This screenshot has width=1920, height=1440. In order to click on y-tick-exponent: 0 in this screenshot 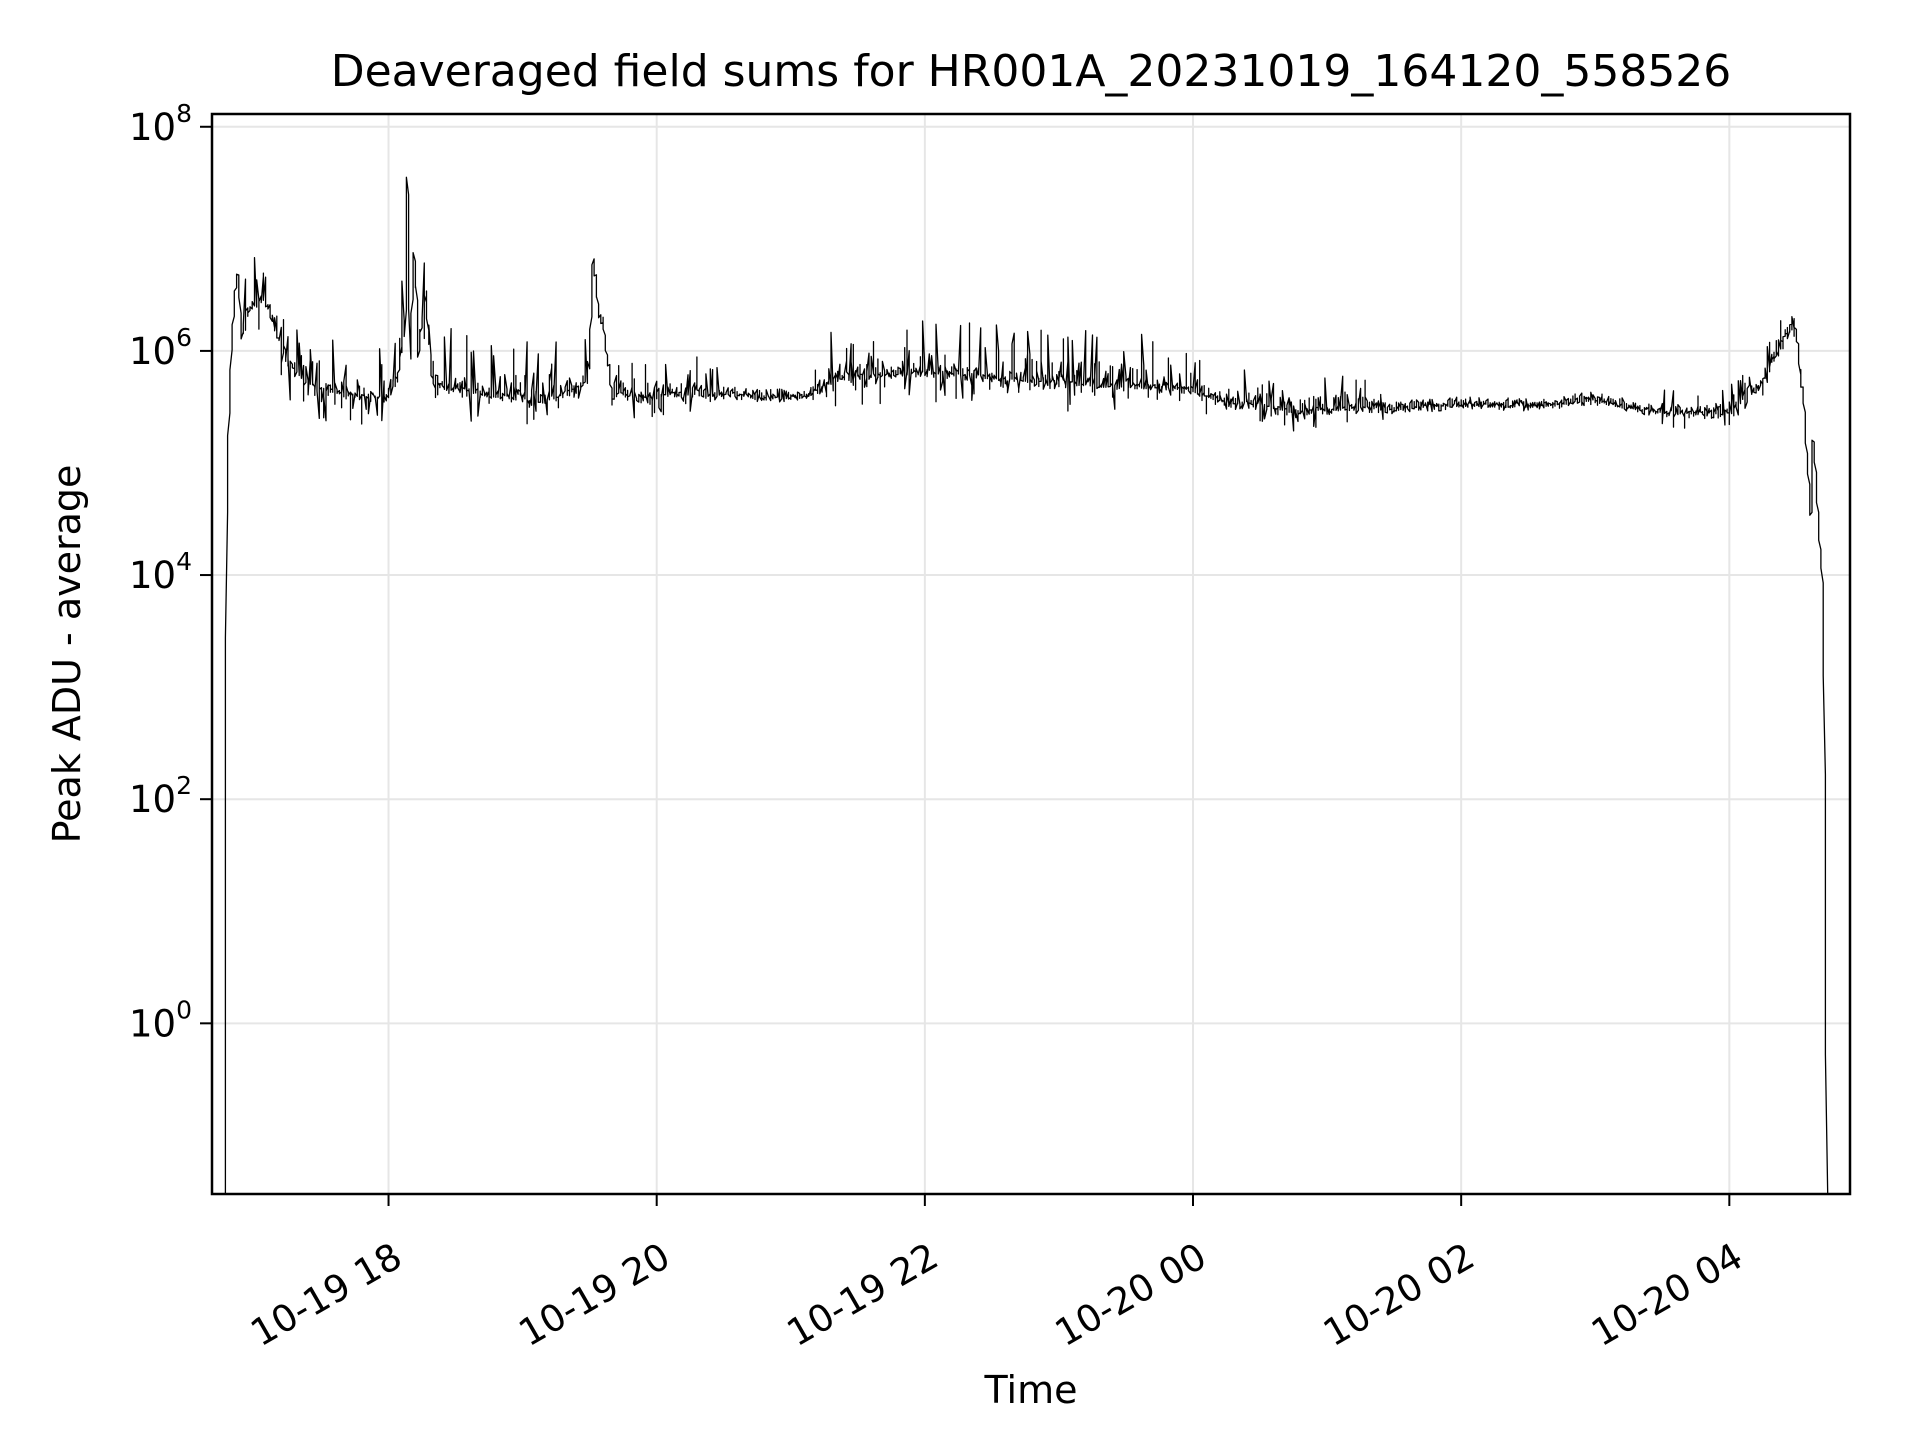, I will do `click(184, 1009)`.